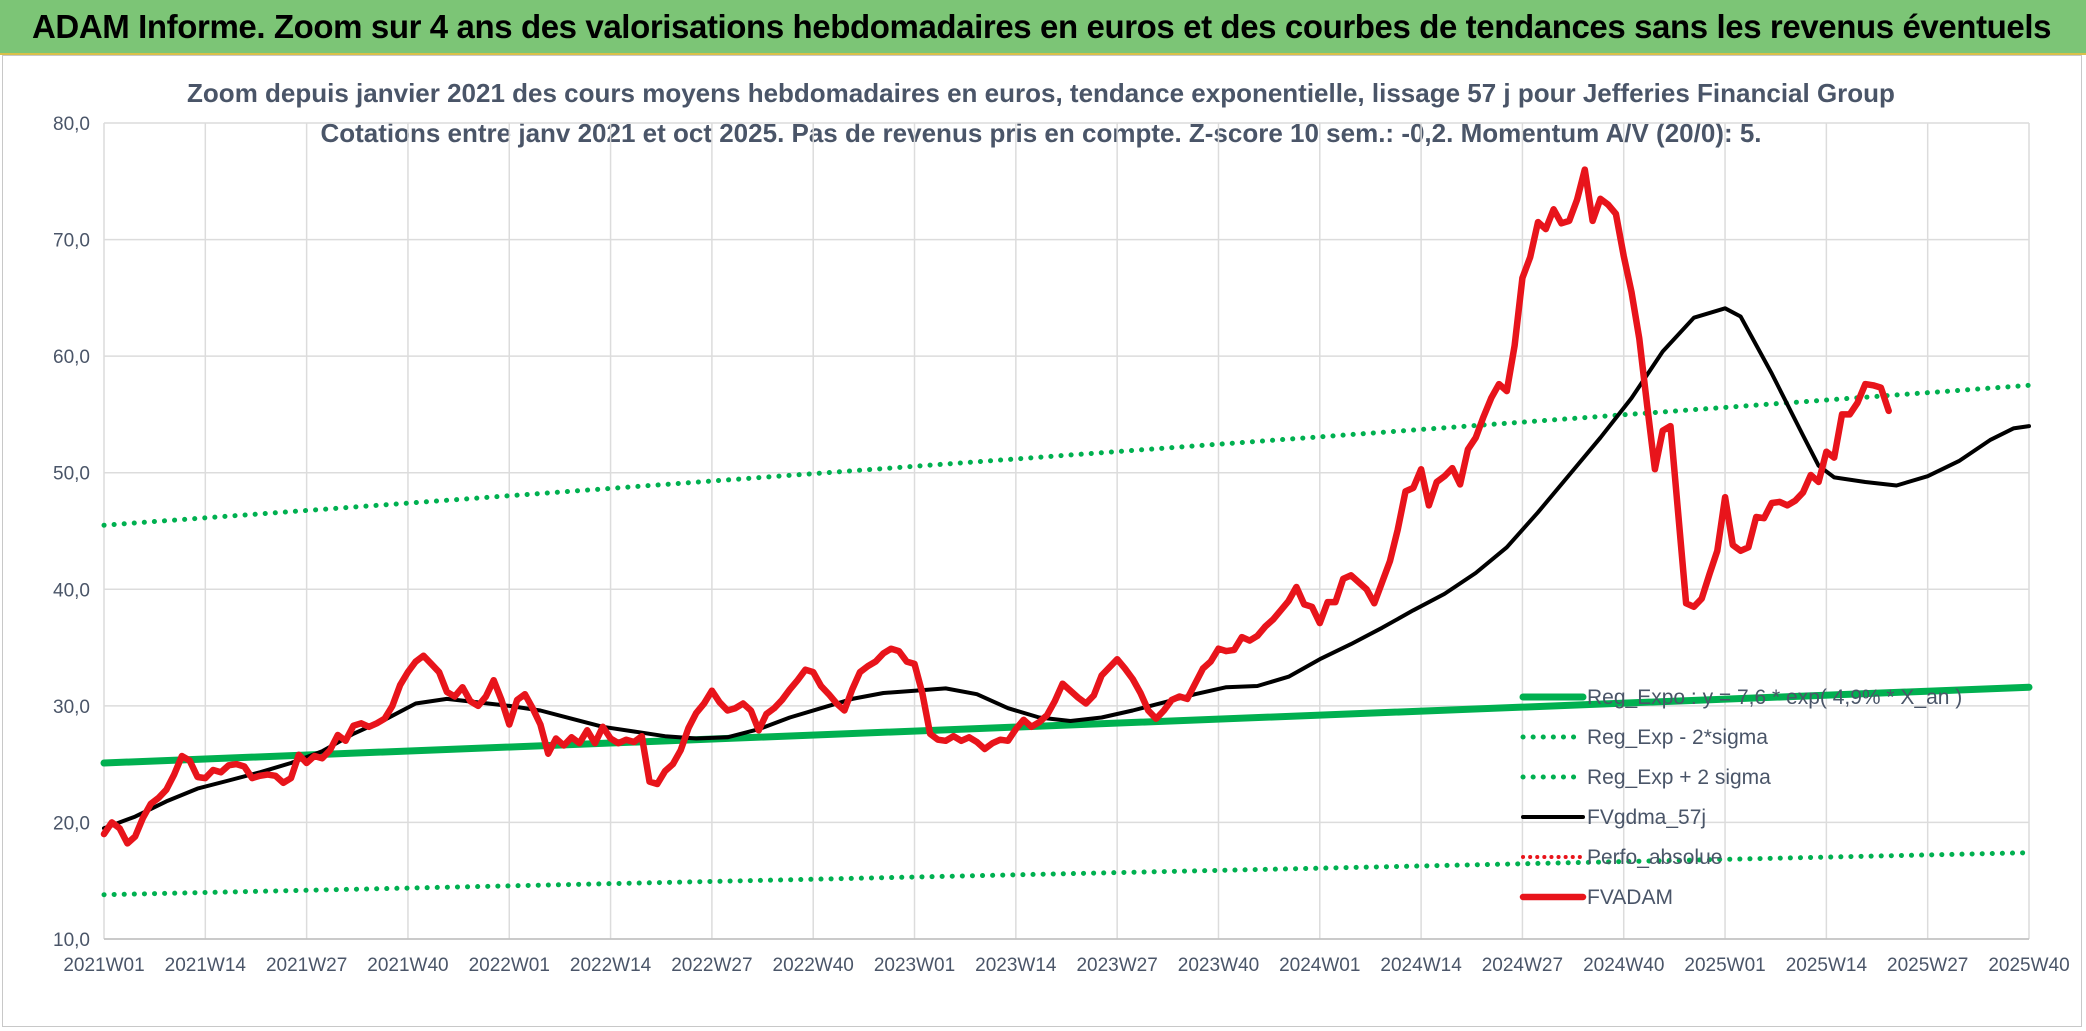 The image size is (2086, 1031). I want to click on y-tick-label: 50,0, so click(71, 474).